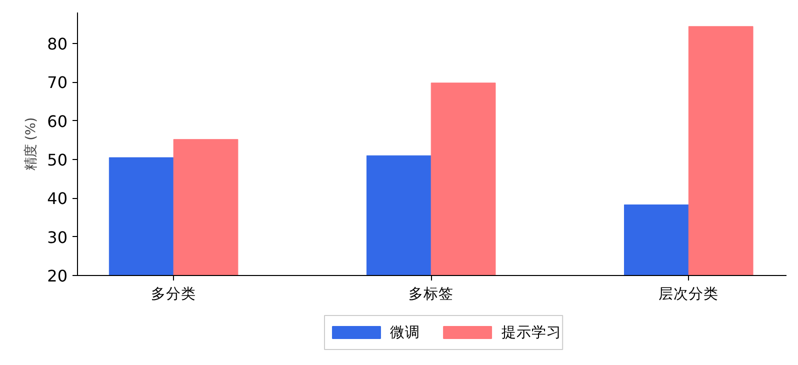 This screenshot has height=365, width=798. What do you see at coordinates (688, 294) in the screenshot?
I see `x-tick-label: 层次分类` at bounding box center [688, 294].